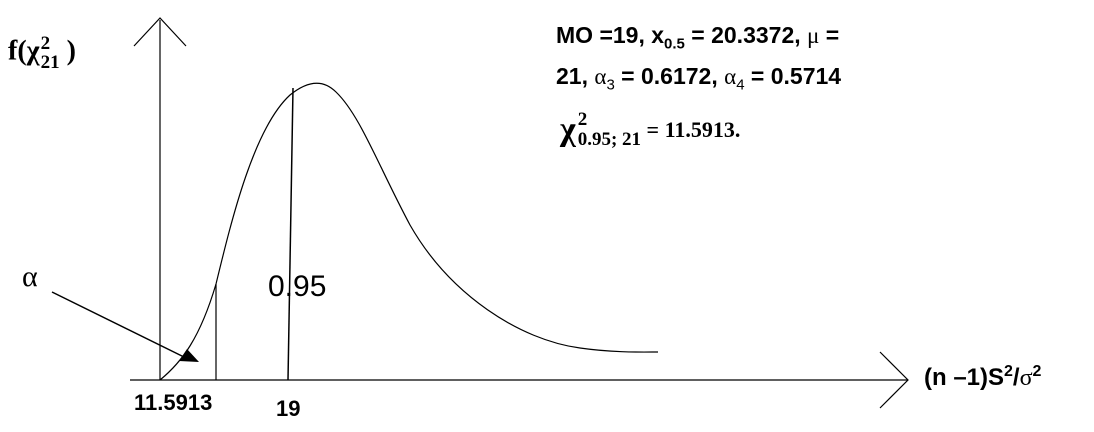  Describe the element at coordinates (730, 76) in the screenshot. I see `stats-alpha4: α` at that location.